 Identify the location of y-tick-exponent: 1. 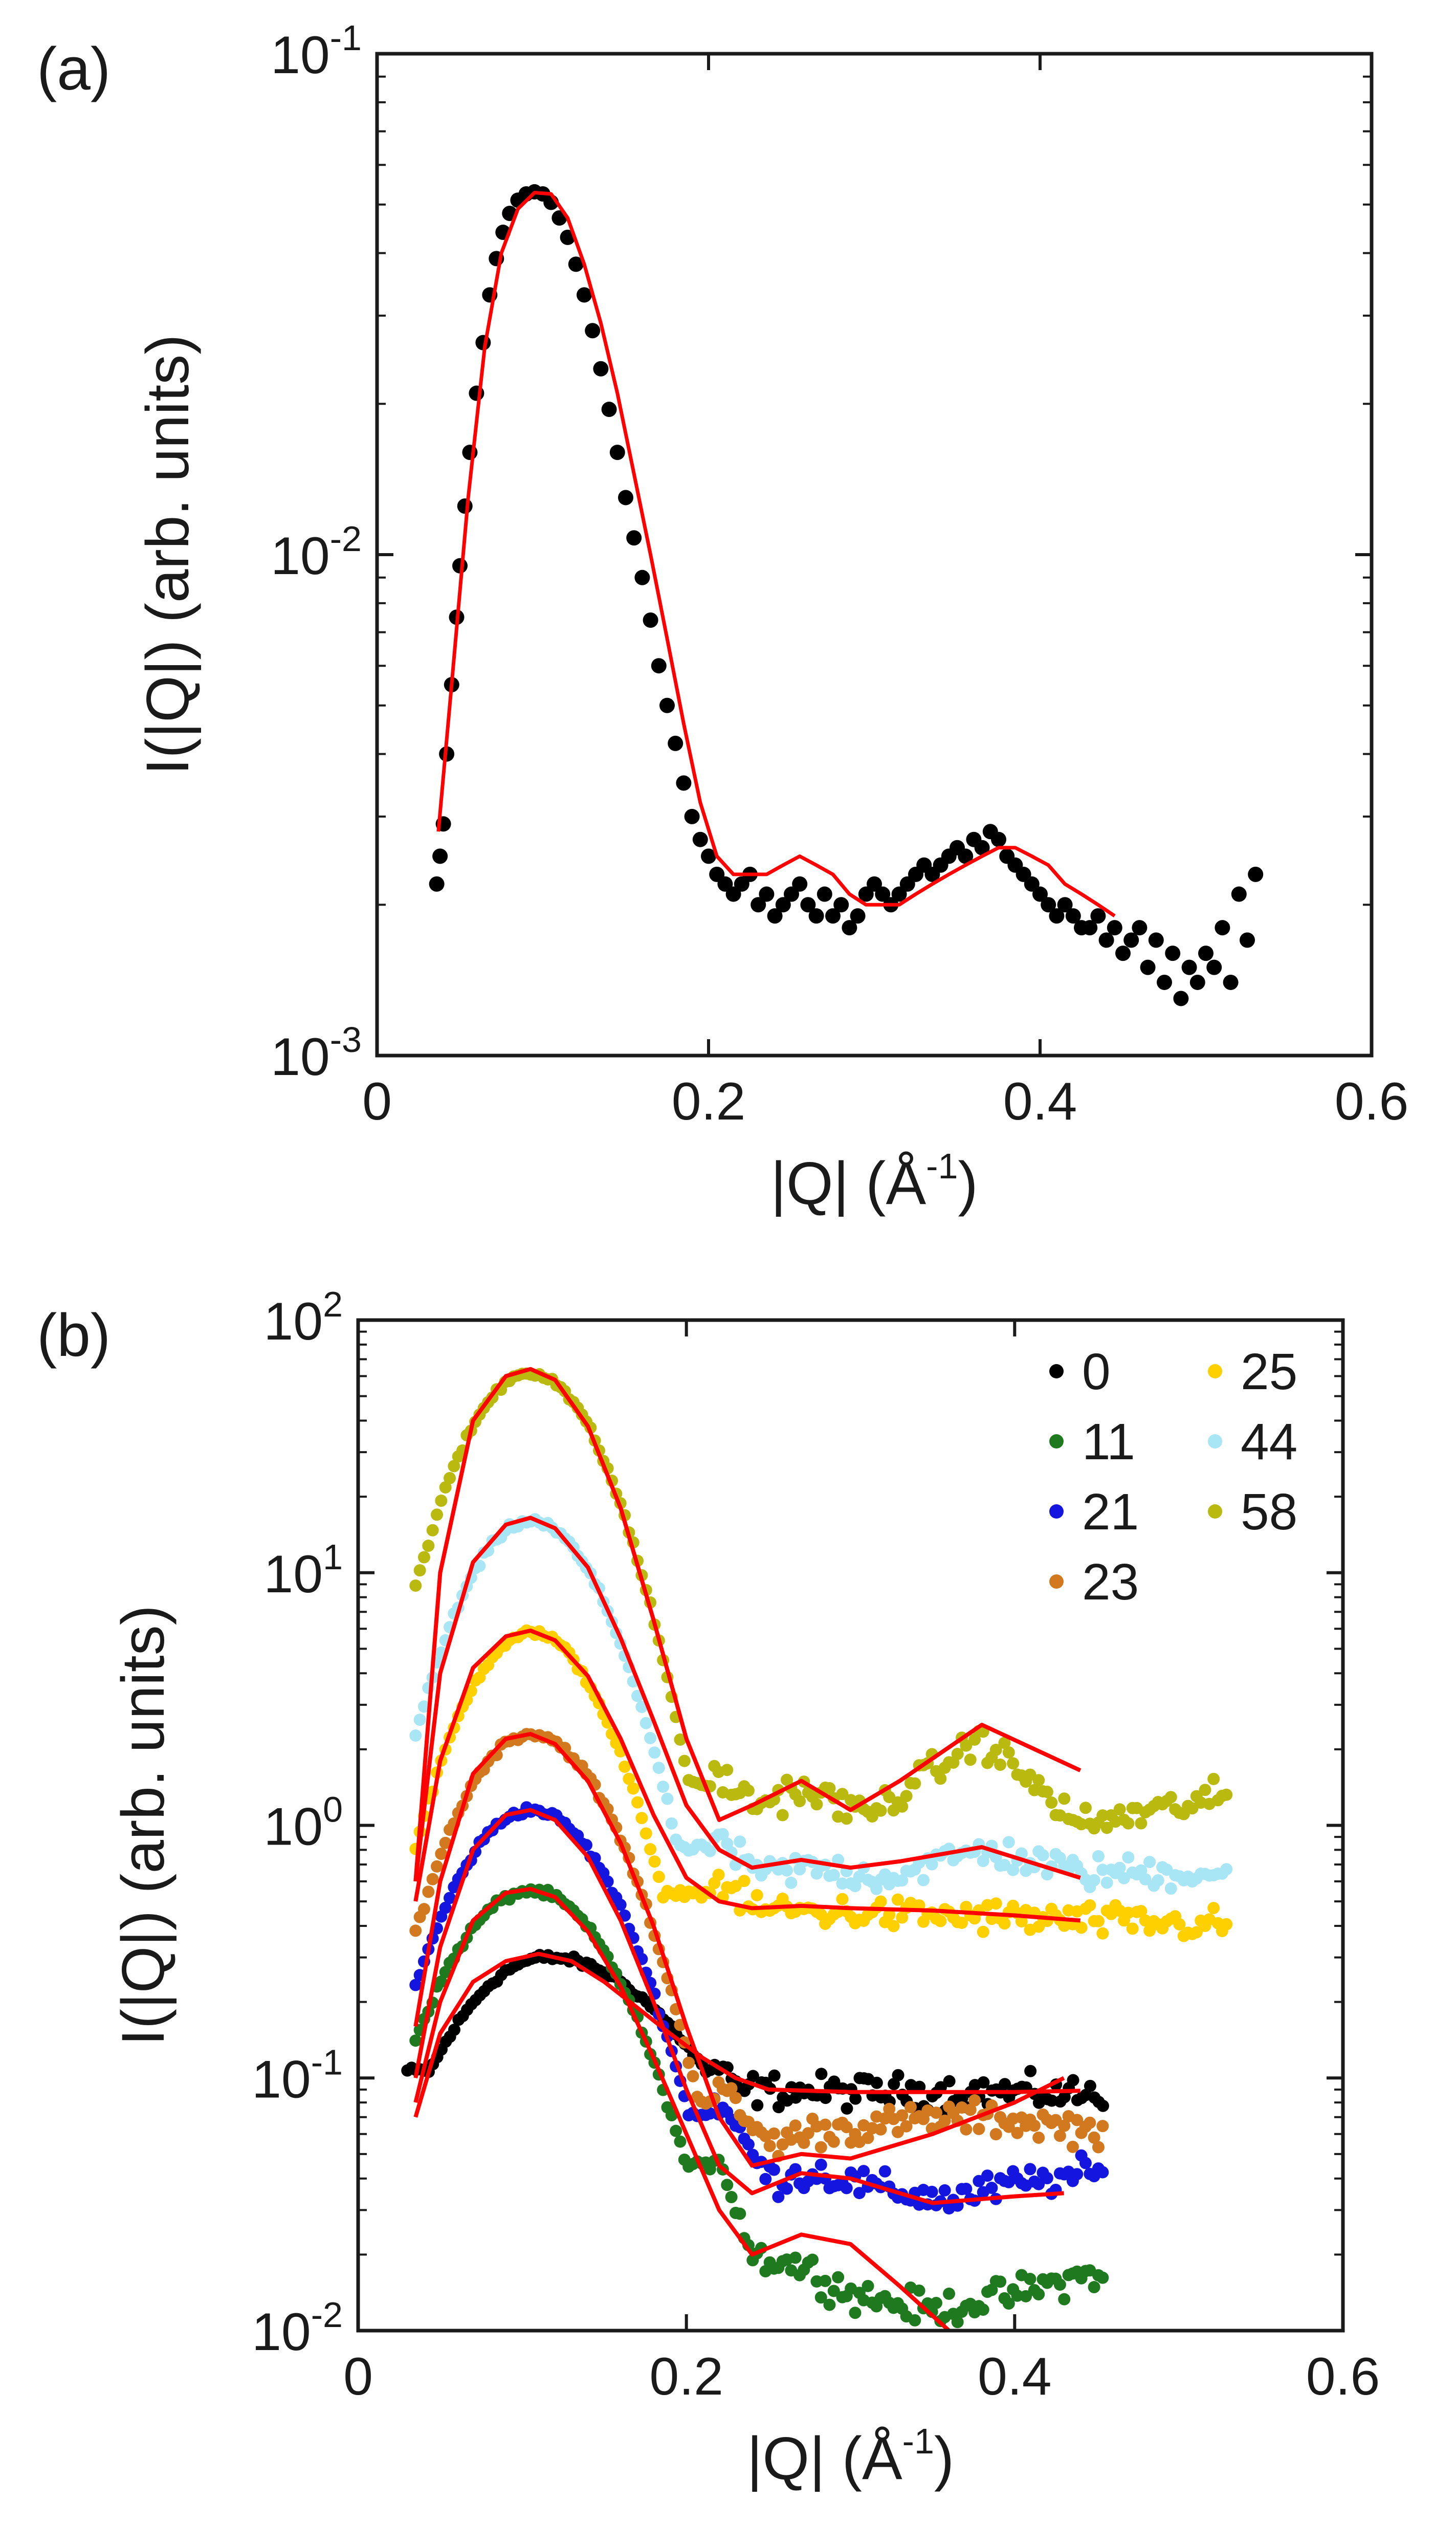
(333, 1557).